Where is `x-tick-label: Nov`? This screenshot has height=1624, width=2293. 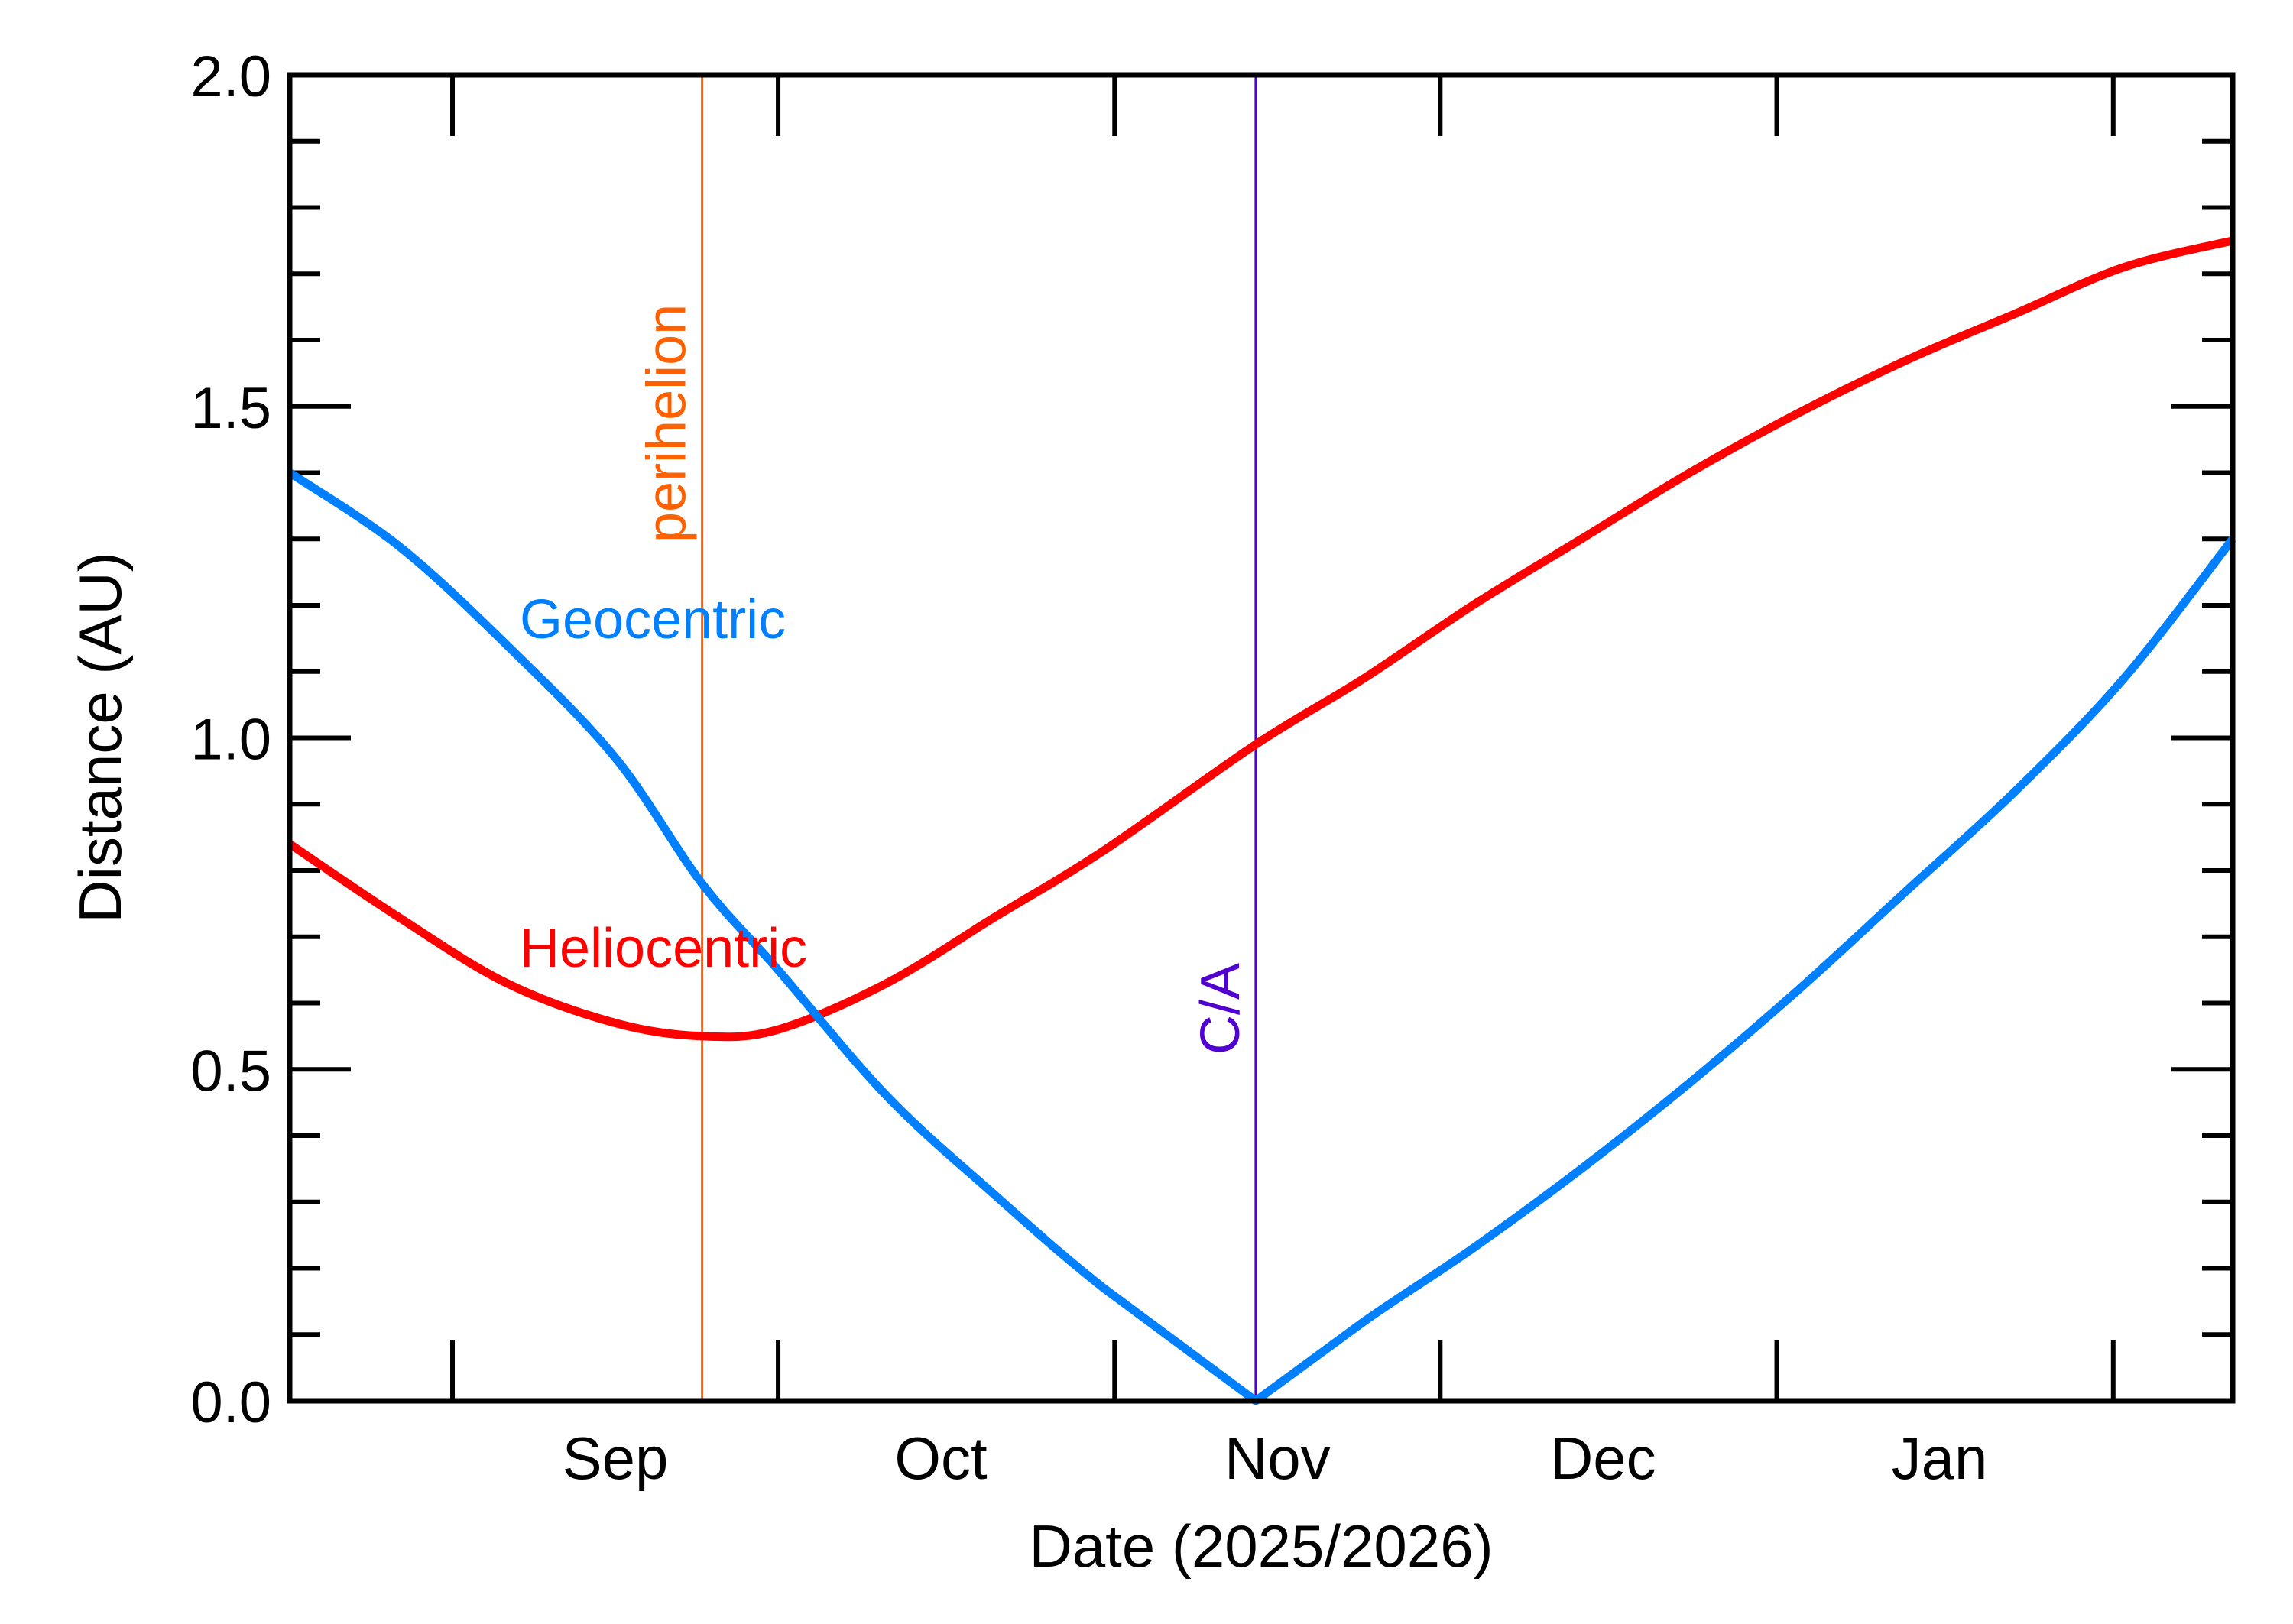 x-tick-label: Nov is located at coordinates (1277, 1458).